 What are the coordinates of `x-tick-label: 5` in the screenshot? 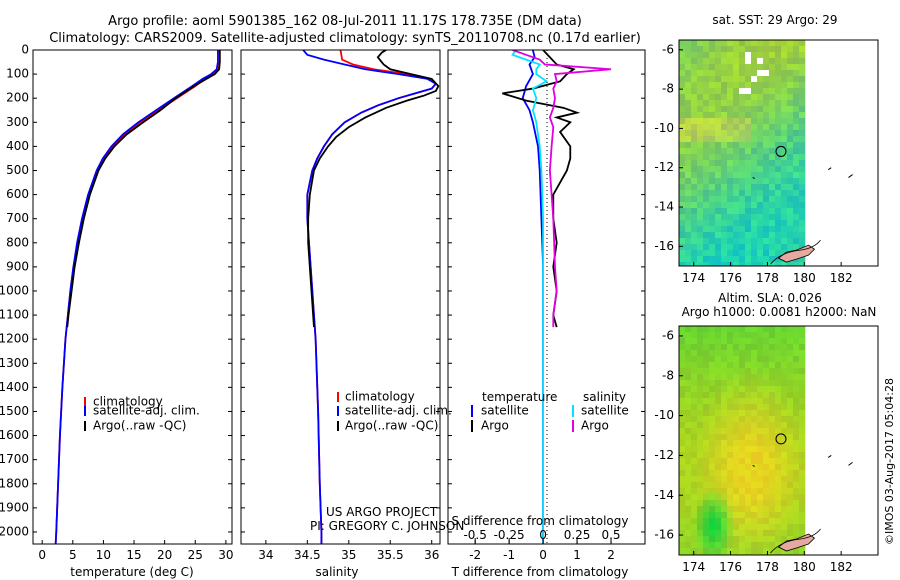 It's located at (73, 555).